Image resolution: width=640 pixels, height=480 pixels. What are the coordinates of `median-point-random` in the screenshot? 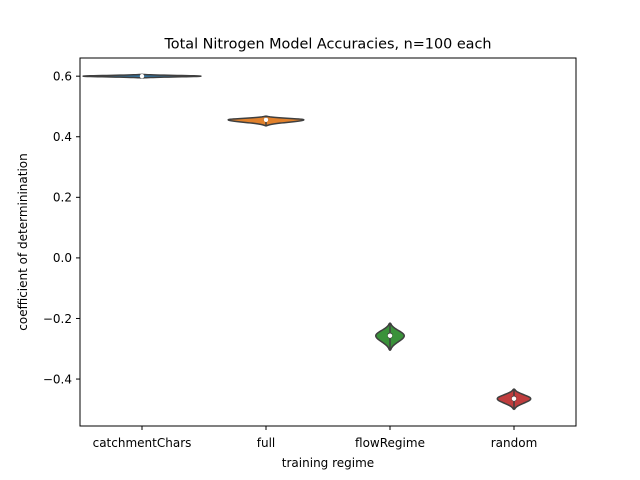 It's located at (514, 398).